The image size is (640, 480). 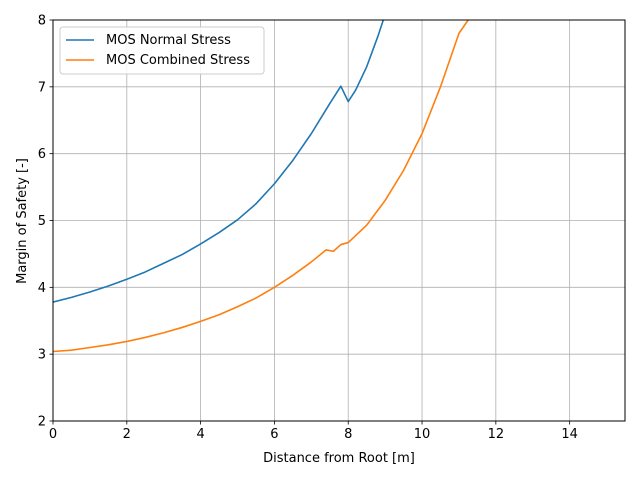 I want to click on legend-label-combined-stress: MOS Combined Stress, so click(x=178, y=60).